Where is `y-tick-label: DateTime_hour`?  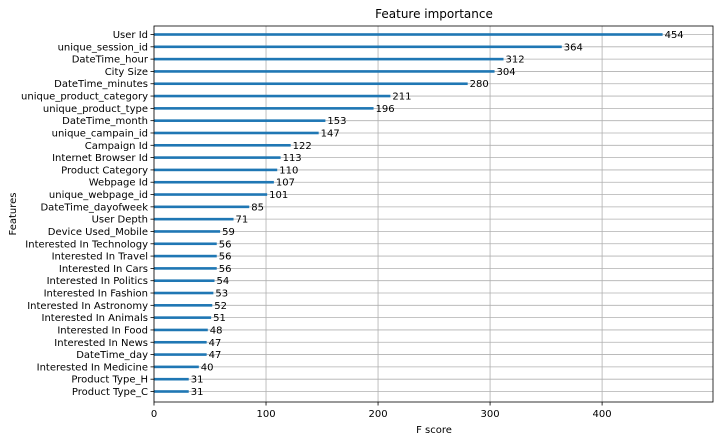
y-tick-label: DateTime_hour is located at coordinates (110, 60).